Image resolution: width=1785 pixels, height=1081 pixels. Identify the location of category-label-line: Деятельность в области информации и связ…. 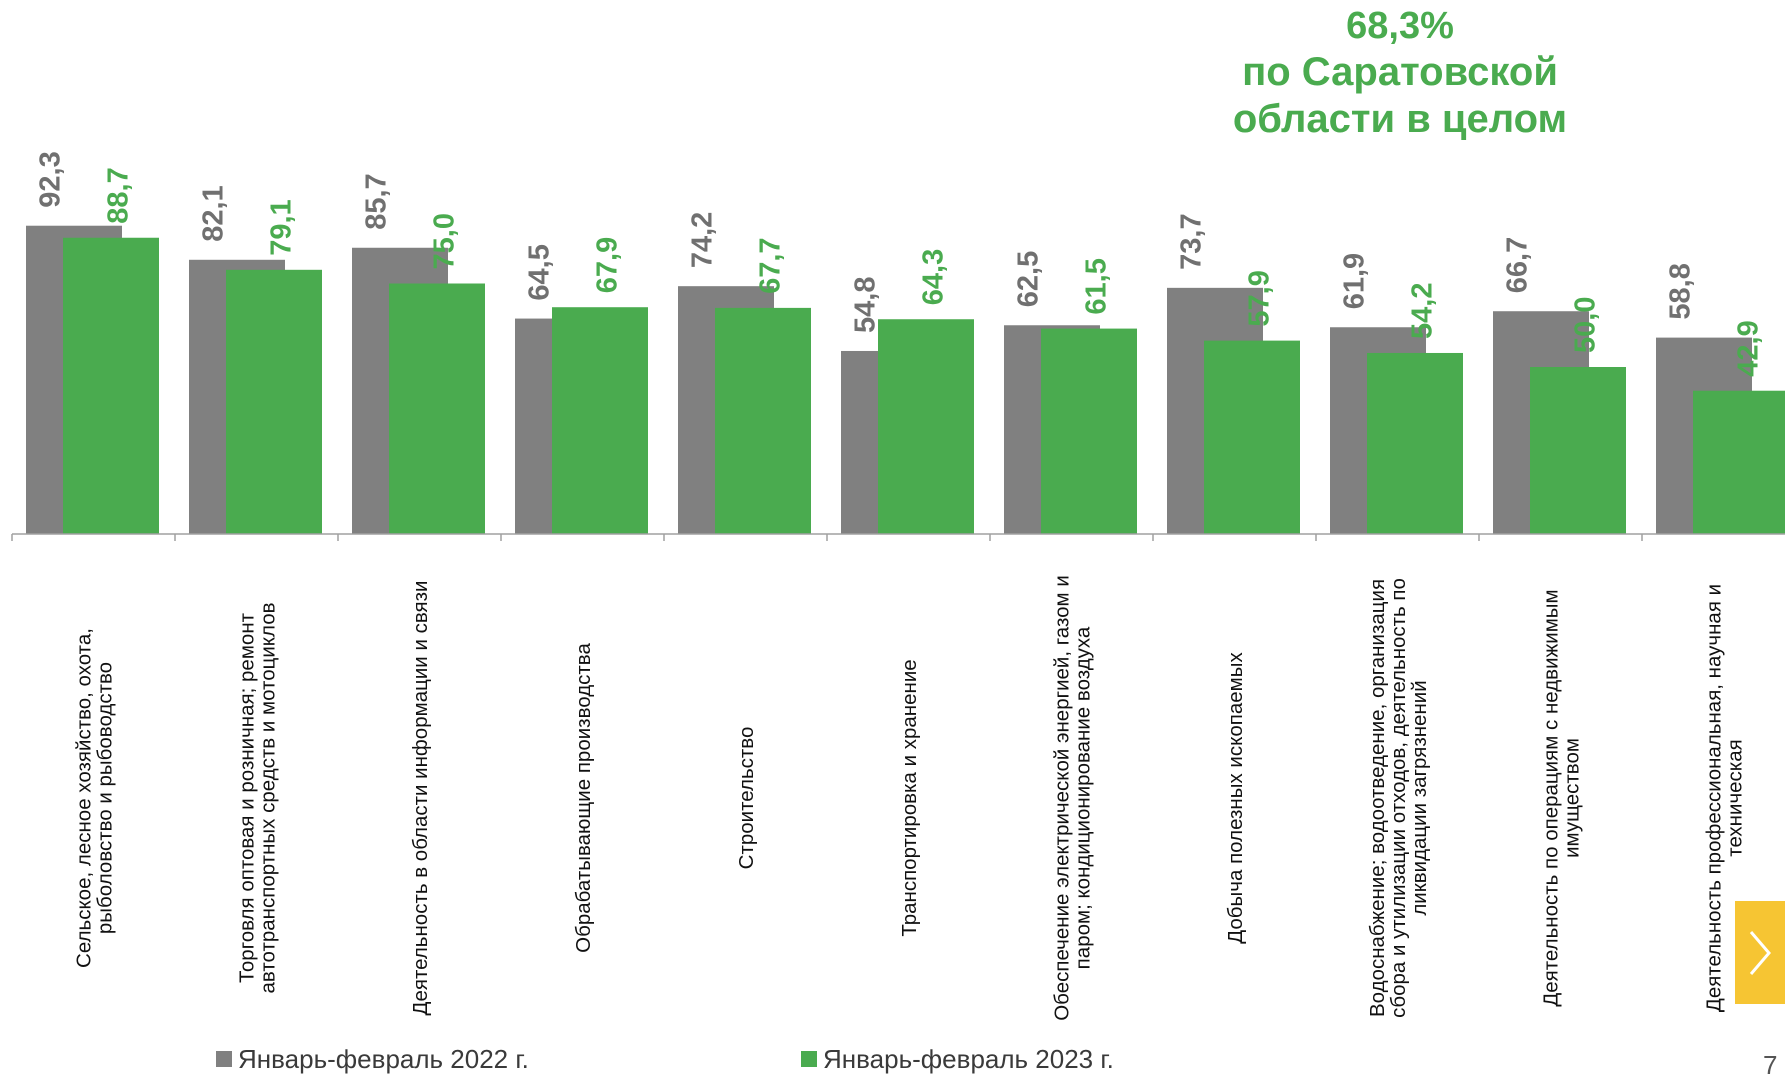
(420, 798).